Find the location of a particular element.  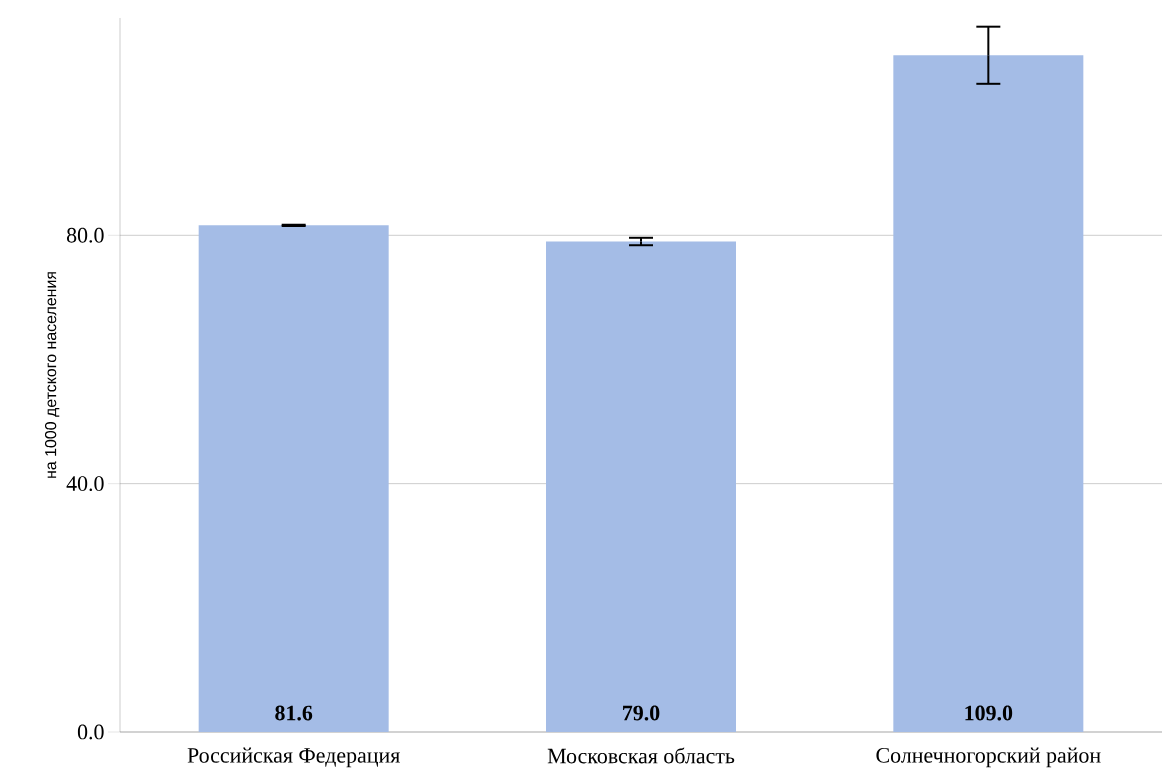

y-tick-label: 0.0 is located at coordinates (90, 732).